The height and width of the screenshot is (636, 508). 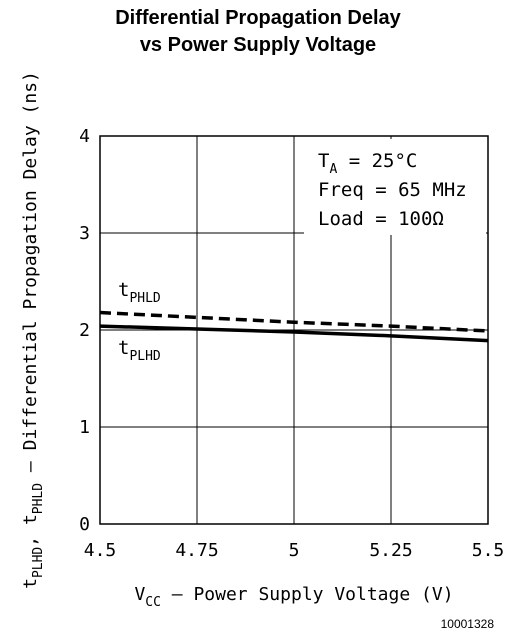 What do you see at coordinates (294, 321) in the screenshot?
I see `series-line-tphld` at bounding box center [294, 321].